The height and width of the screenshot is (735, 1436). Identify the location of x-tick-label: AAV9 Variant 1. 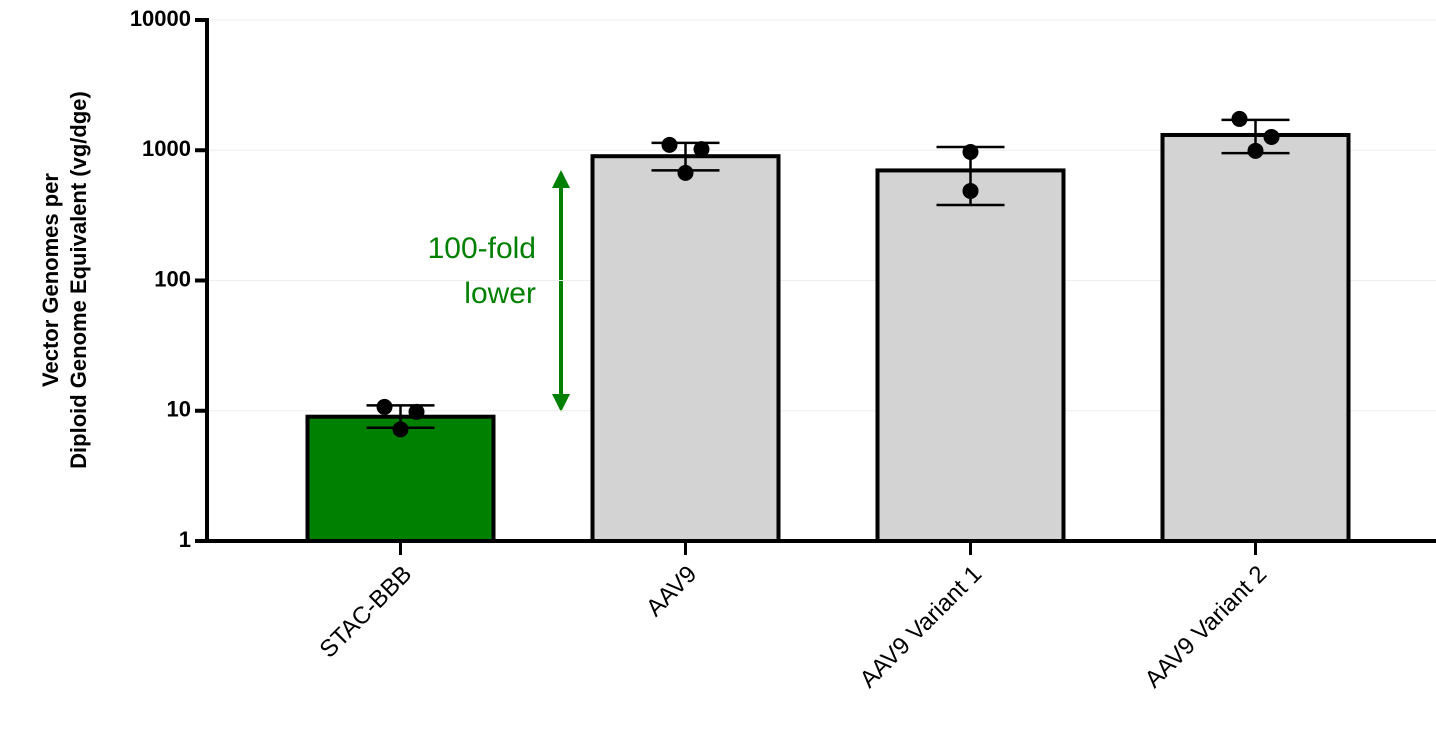
(921, 627).